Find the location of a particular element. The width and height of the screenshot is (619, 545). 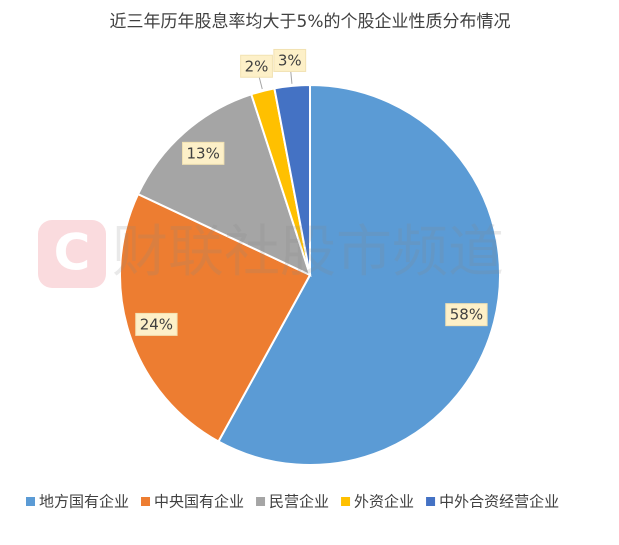

watermark-group: C 财联社股市频道 is located at coordinates (271, 254).